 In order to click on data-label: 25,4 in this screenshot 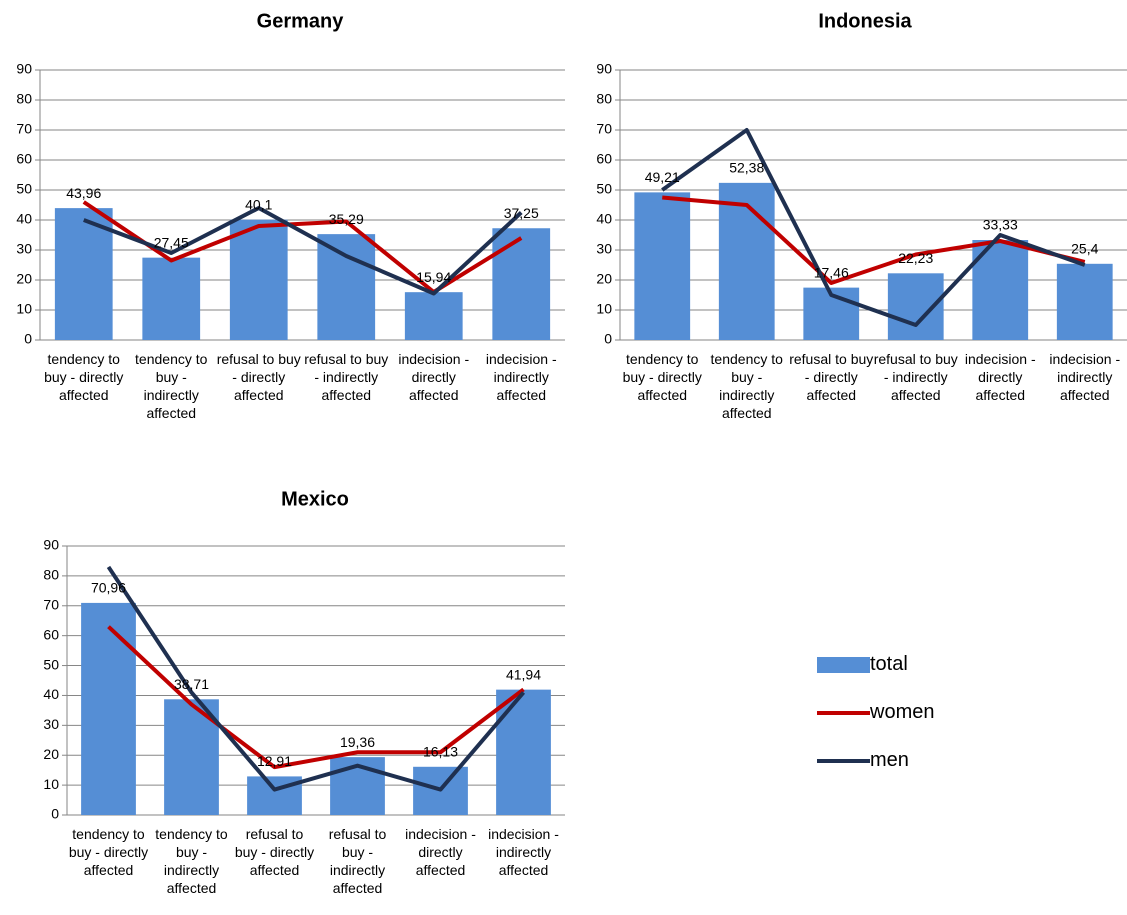, I will do `click(1084, 249)`.